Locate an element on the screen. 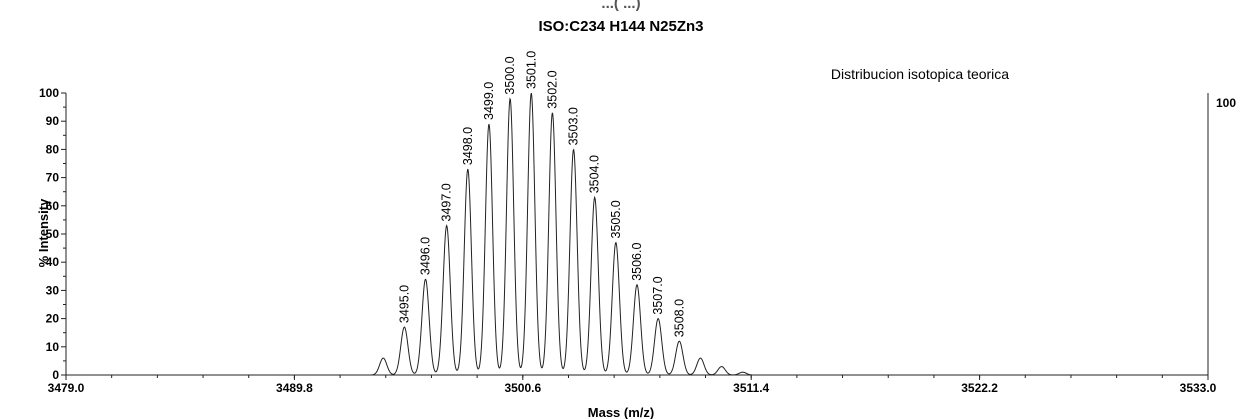 The width and height of the screenshot is (1242, 419). peak-label: 3508.0 is located at coordinates (679, 318).